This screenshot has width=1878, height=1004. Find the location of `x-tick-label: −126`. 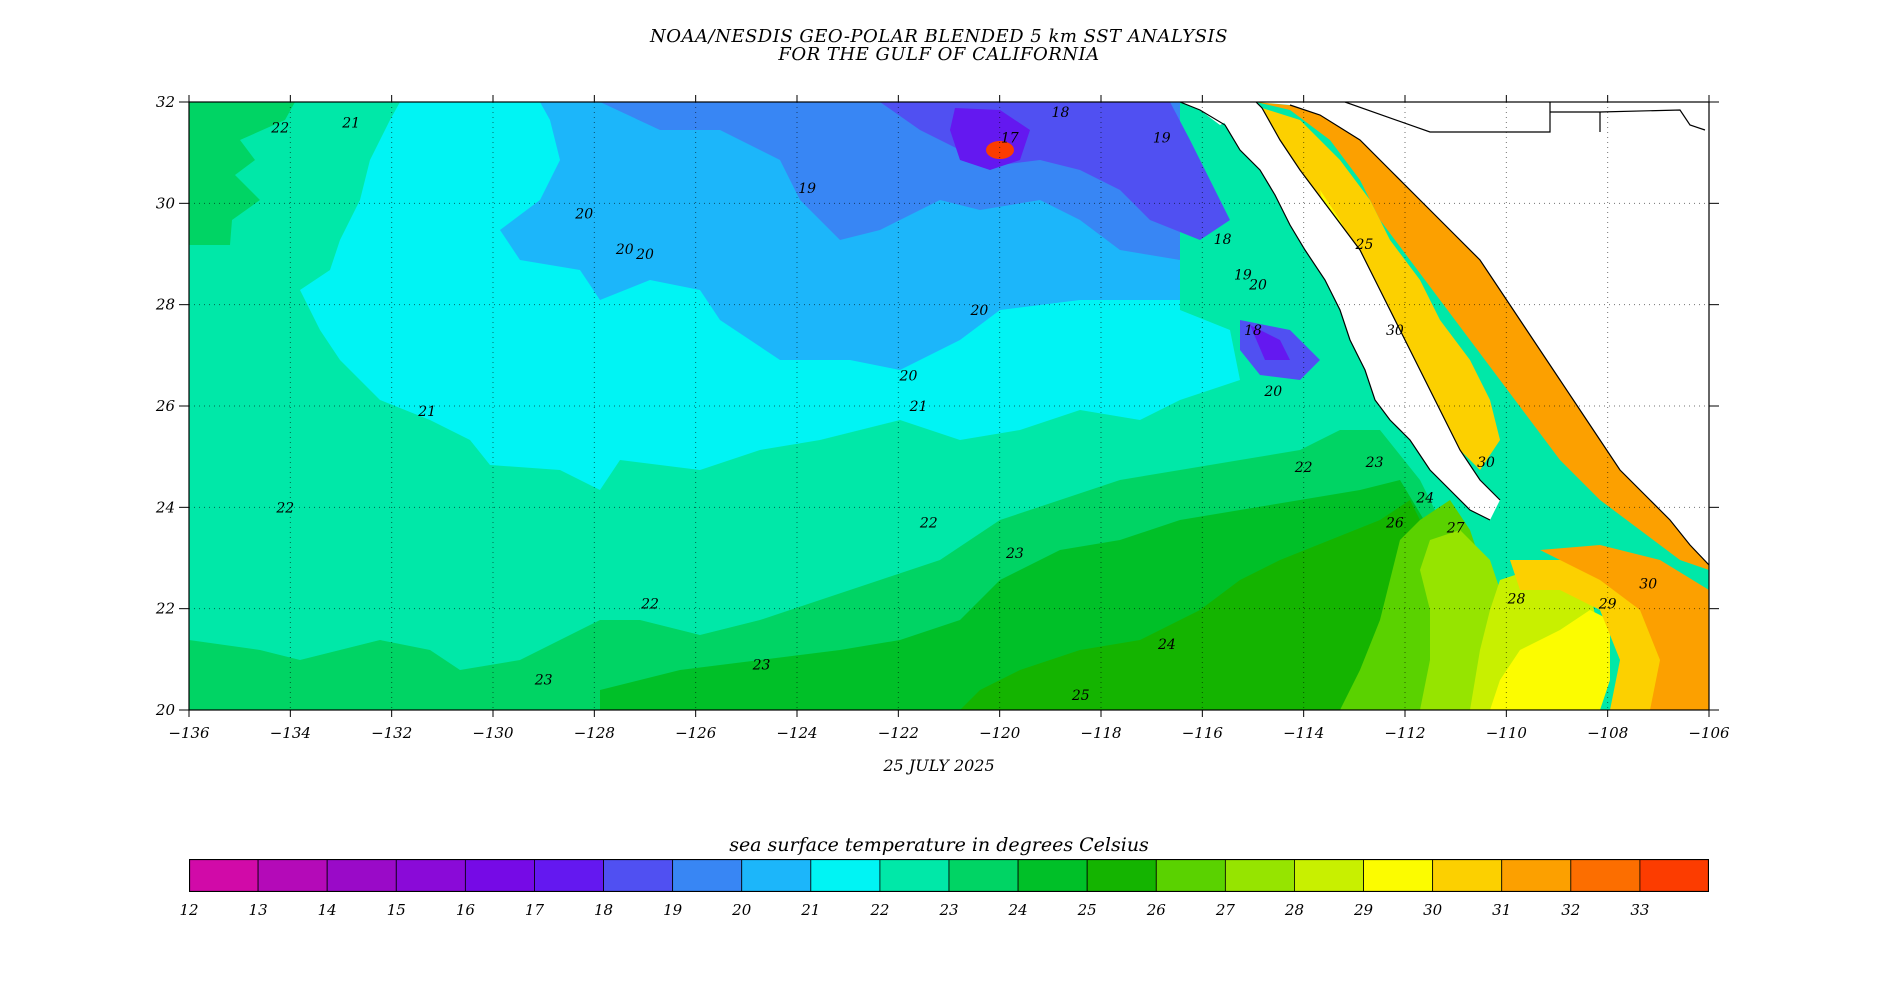

x-tick-label: −126 is located at coordinates (696, 733).